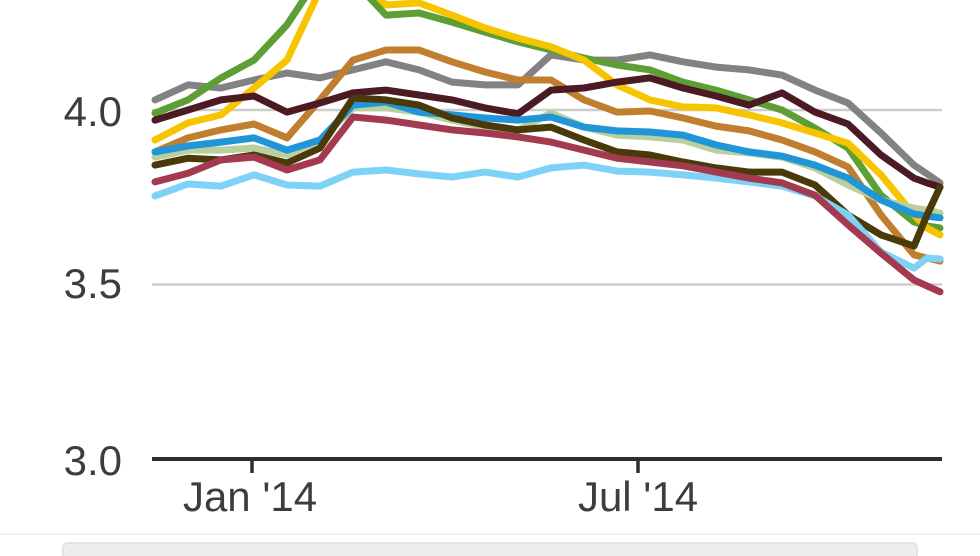  Describe the element at coordinates (490, 534) in the screenshot. I see `chart-bottom-divider` at that location.